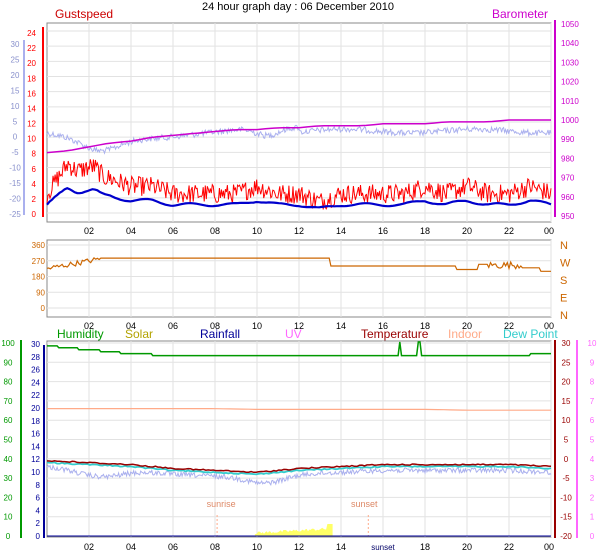  Describe the element at coordinates (467, 326) in the screenshot. I see `panel2-x-tick-label: 20` at that location.